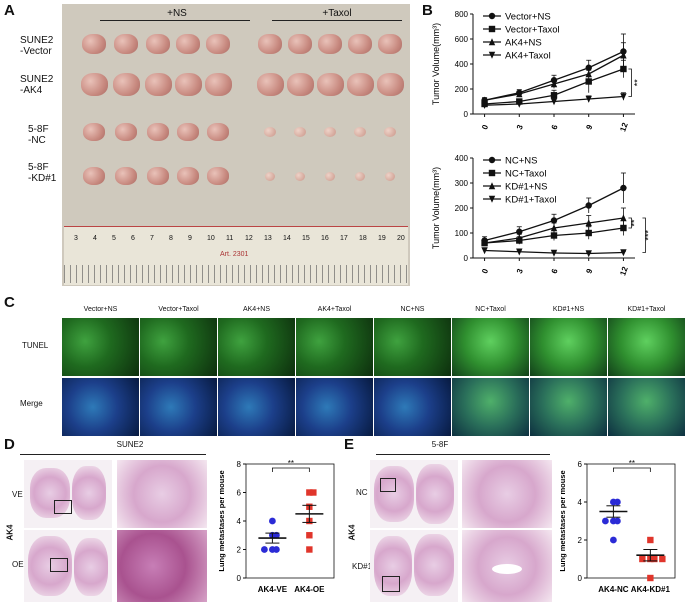  What do you see at coordinates (177, 13) in the screenshot?
I see `group-label-ns: +NS` at bounding box center [177, 13].